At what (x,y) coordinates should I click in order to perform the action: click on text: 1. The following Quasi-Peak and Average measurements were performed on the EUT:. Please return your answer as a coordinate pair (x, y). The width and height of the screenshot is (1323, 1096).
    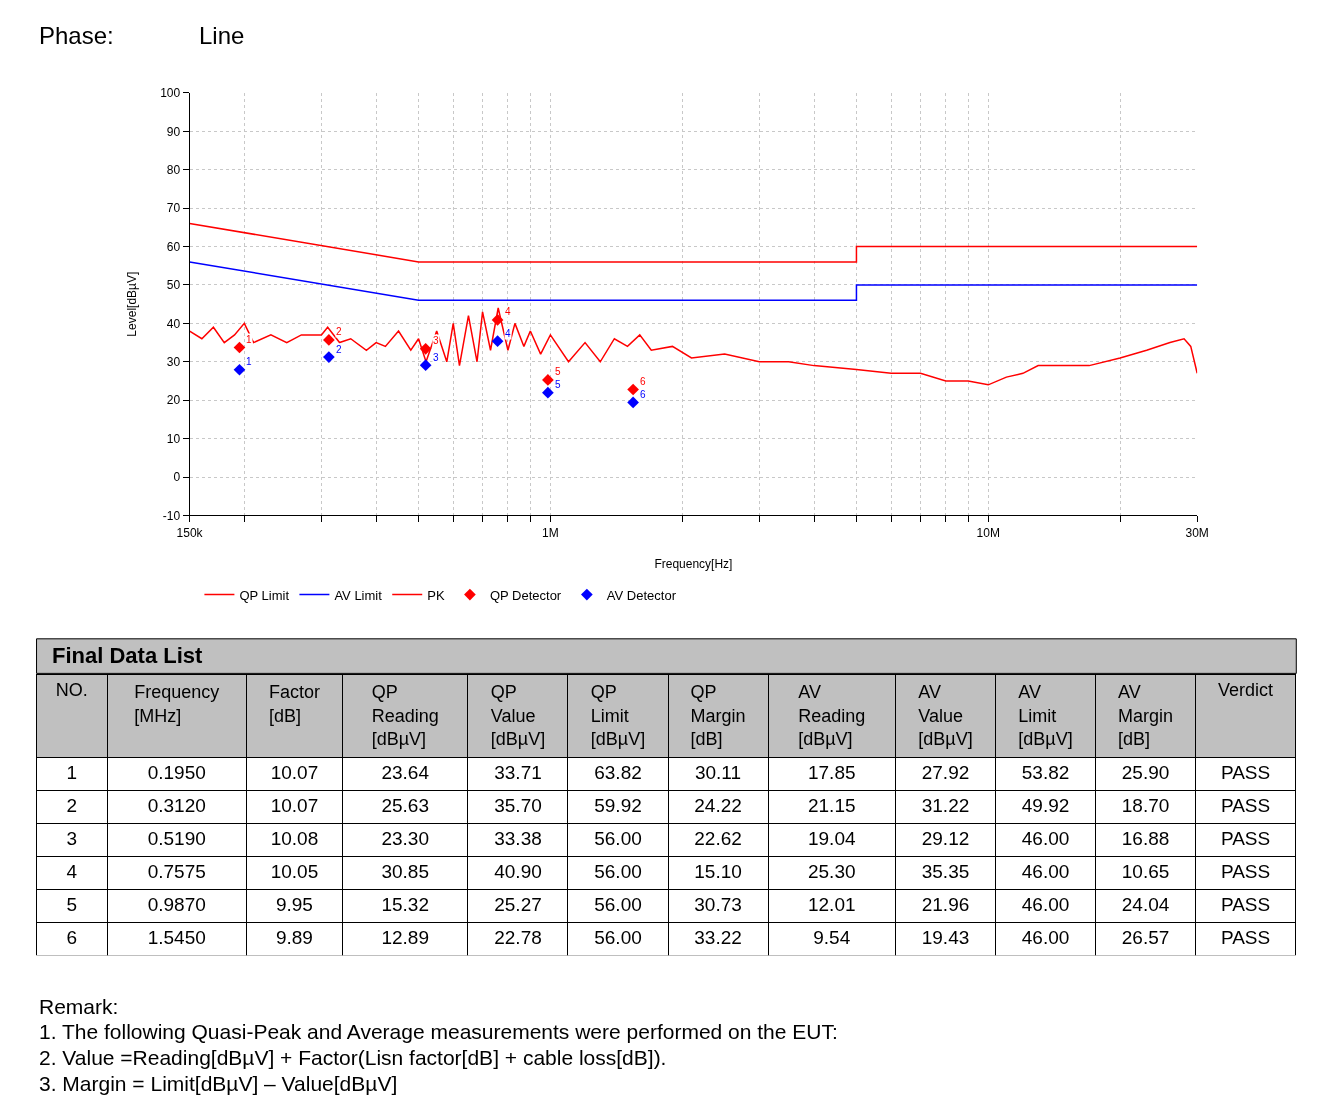
    Looking at the image, I should click on (438, 1031).